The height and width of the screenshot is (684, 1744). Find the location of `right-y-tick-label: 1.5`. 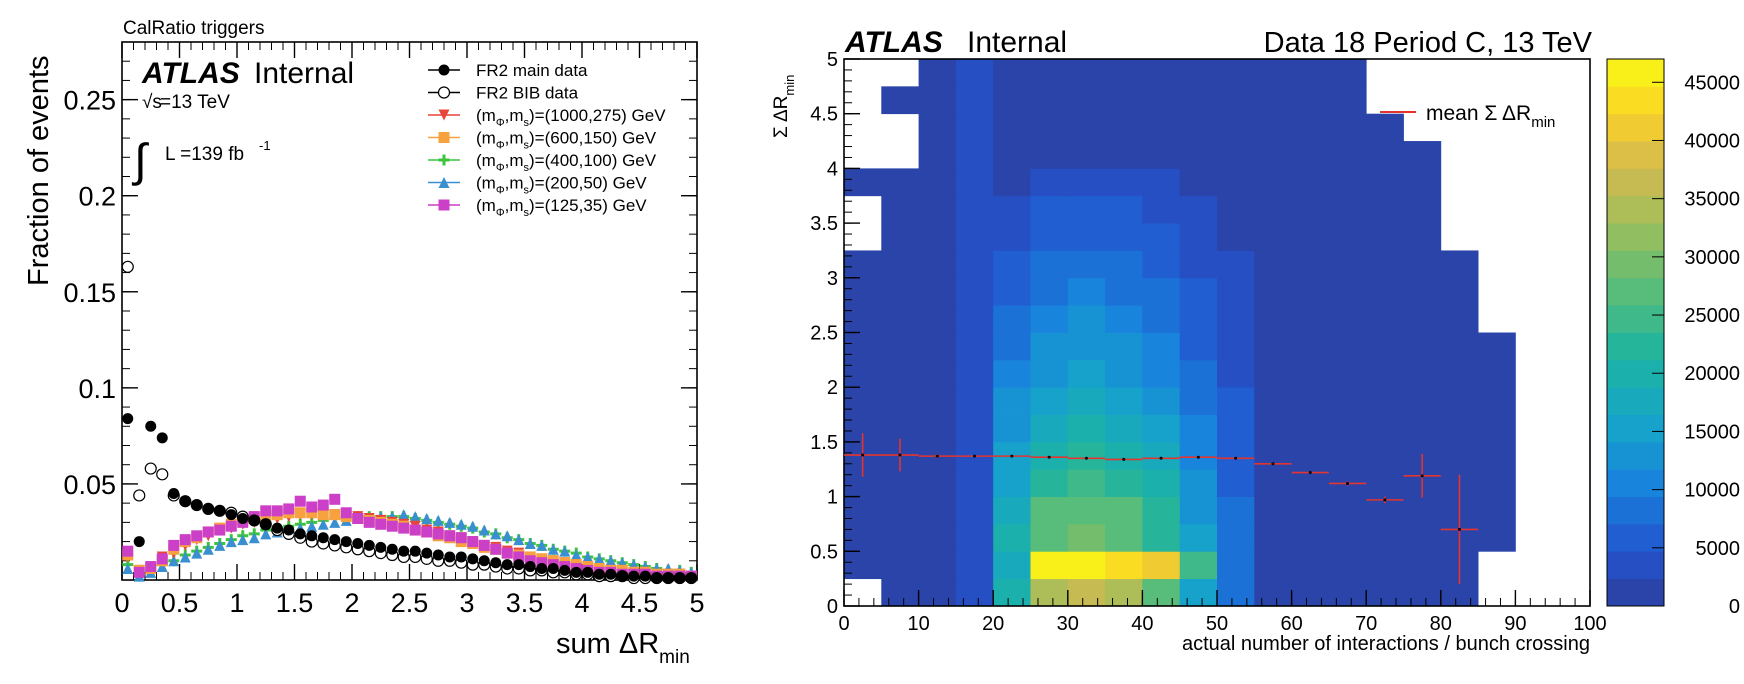

right-y-tick-label: 1.5 is located at coordinates (824, 443).